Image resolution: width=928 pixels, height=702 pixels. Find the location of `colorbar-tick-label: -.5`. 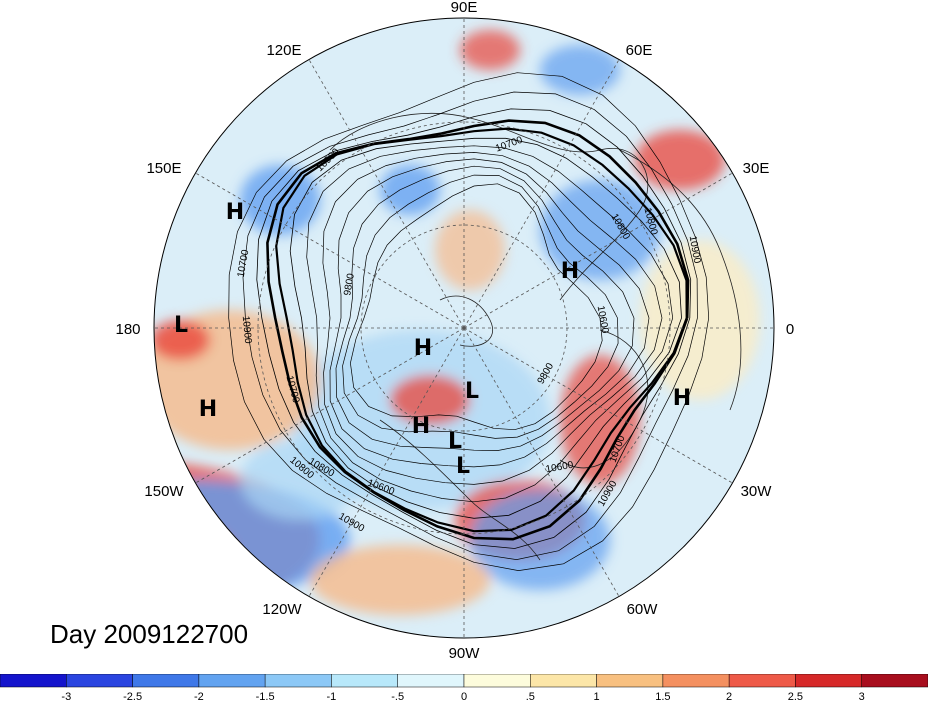

colorbar-tick-label: -.5 is located at coordinates (397, 696).